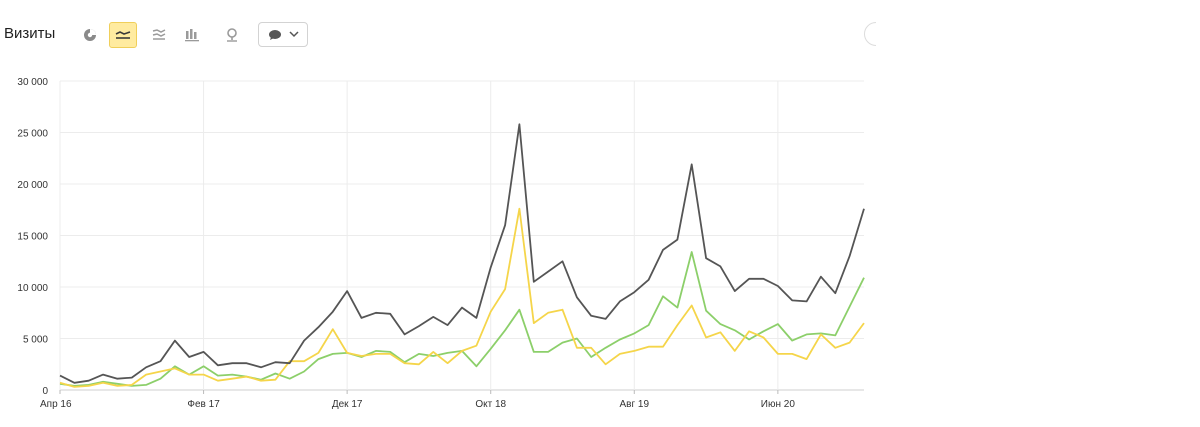 The height and width of the screenshot is (427, 1200). Describe the element at coordinates (203, 404) in the screenshot. I see `x-tick-label: Фев 17` at that location.